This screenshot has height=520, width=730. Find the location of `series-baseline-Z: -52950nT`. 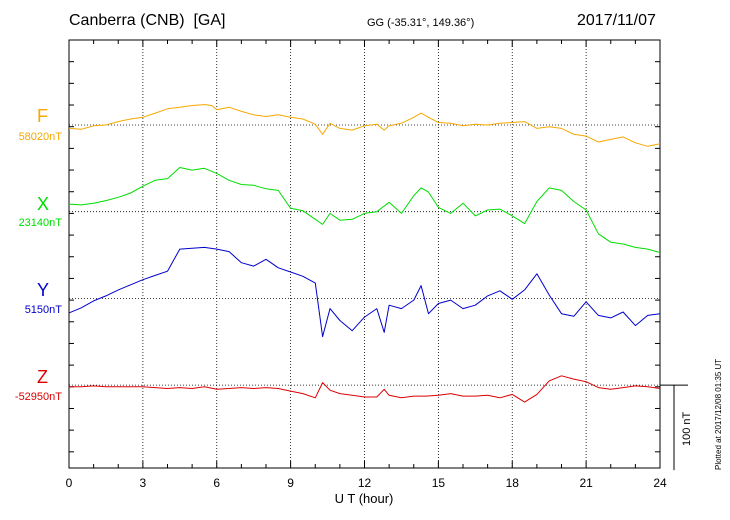

series-baseline-Z: -52950nT is located at coordinates (38, 397).